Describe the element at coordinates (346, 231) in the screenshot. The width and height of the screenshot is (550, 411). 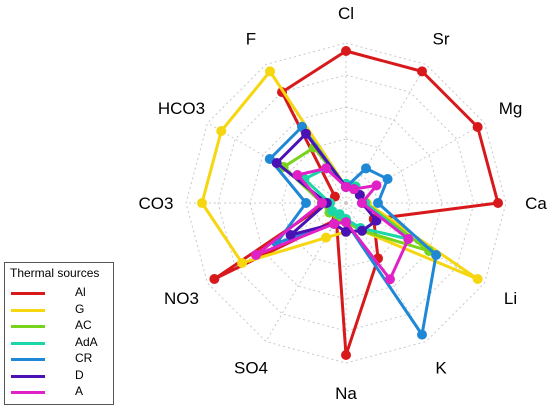
I see `data-point-d-na` at that location.